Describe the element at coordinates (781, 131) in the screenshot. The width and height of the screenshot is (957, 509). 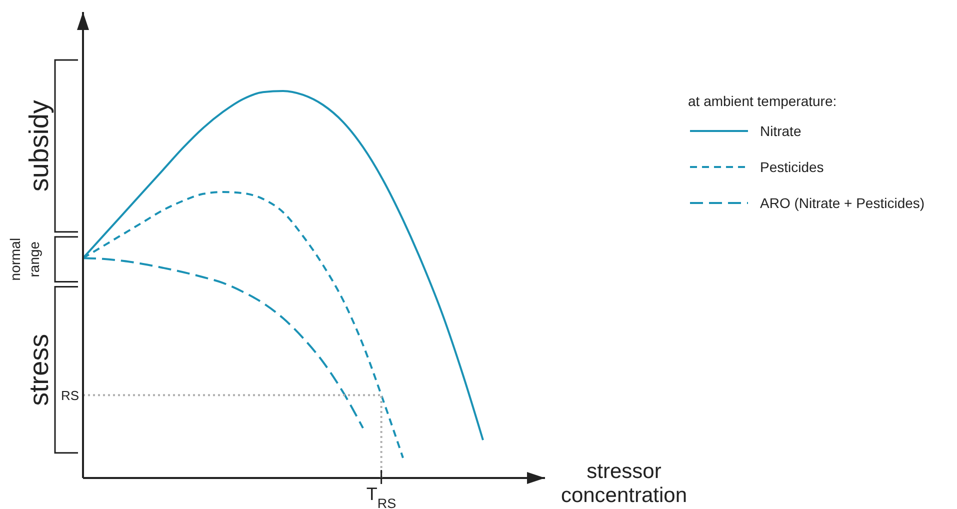
I see `legend-label: Nitrate` at that location.